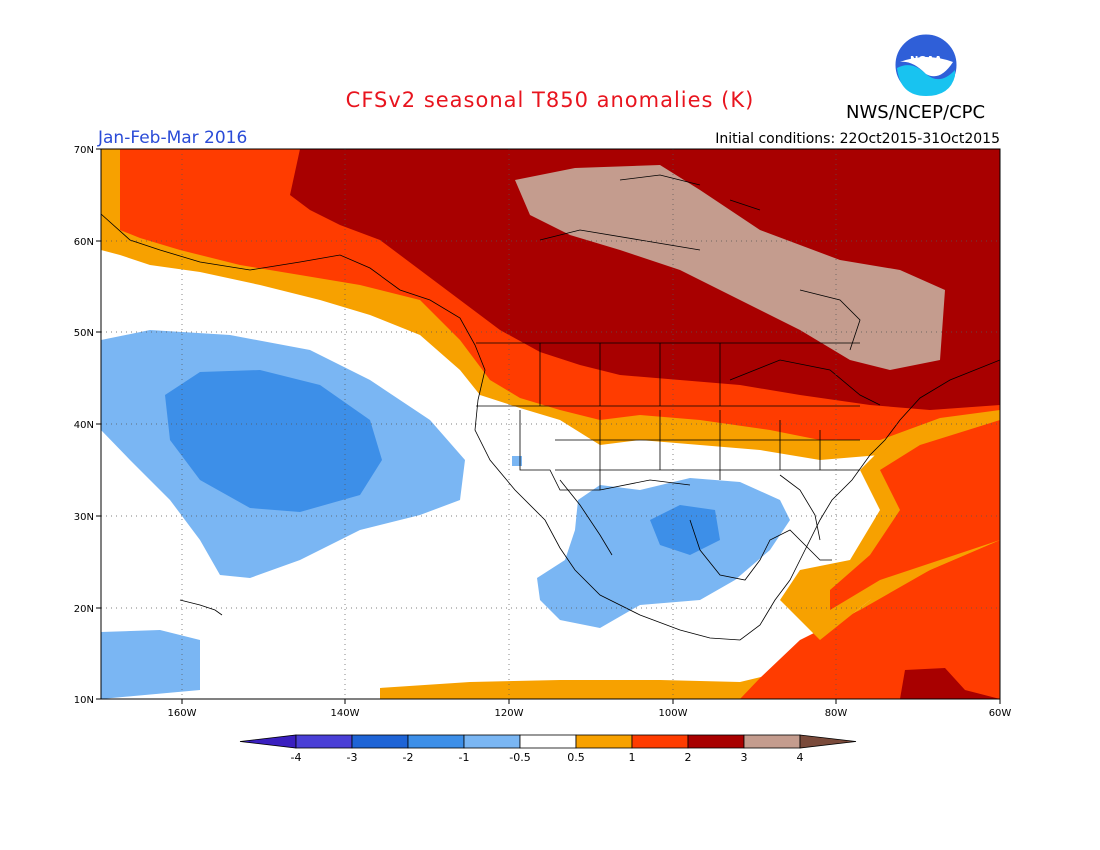 The height and width of the screenshot is (850, 1100). Describe the element at coordinates (685, 530) in the screenshot. I see `anomaly-region-strongcold-gulf` at that location.